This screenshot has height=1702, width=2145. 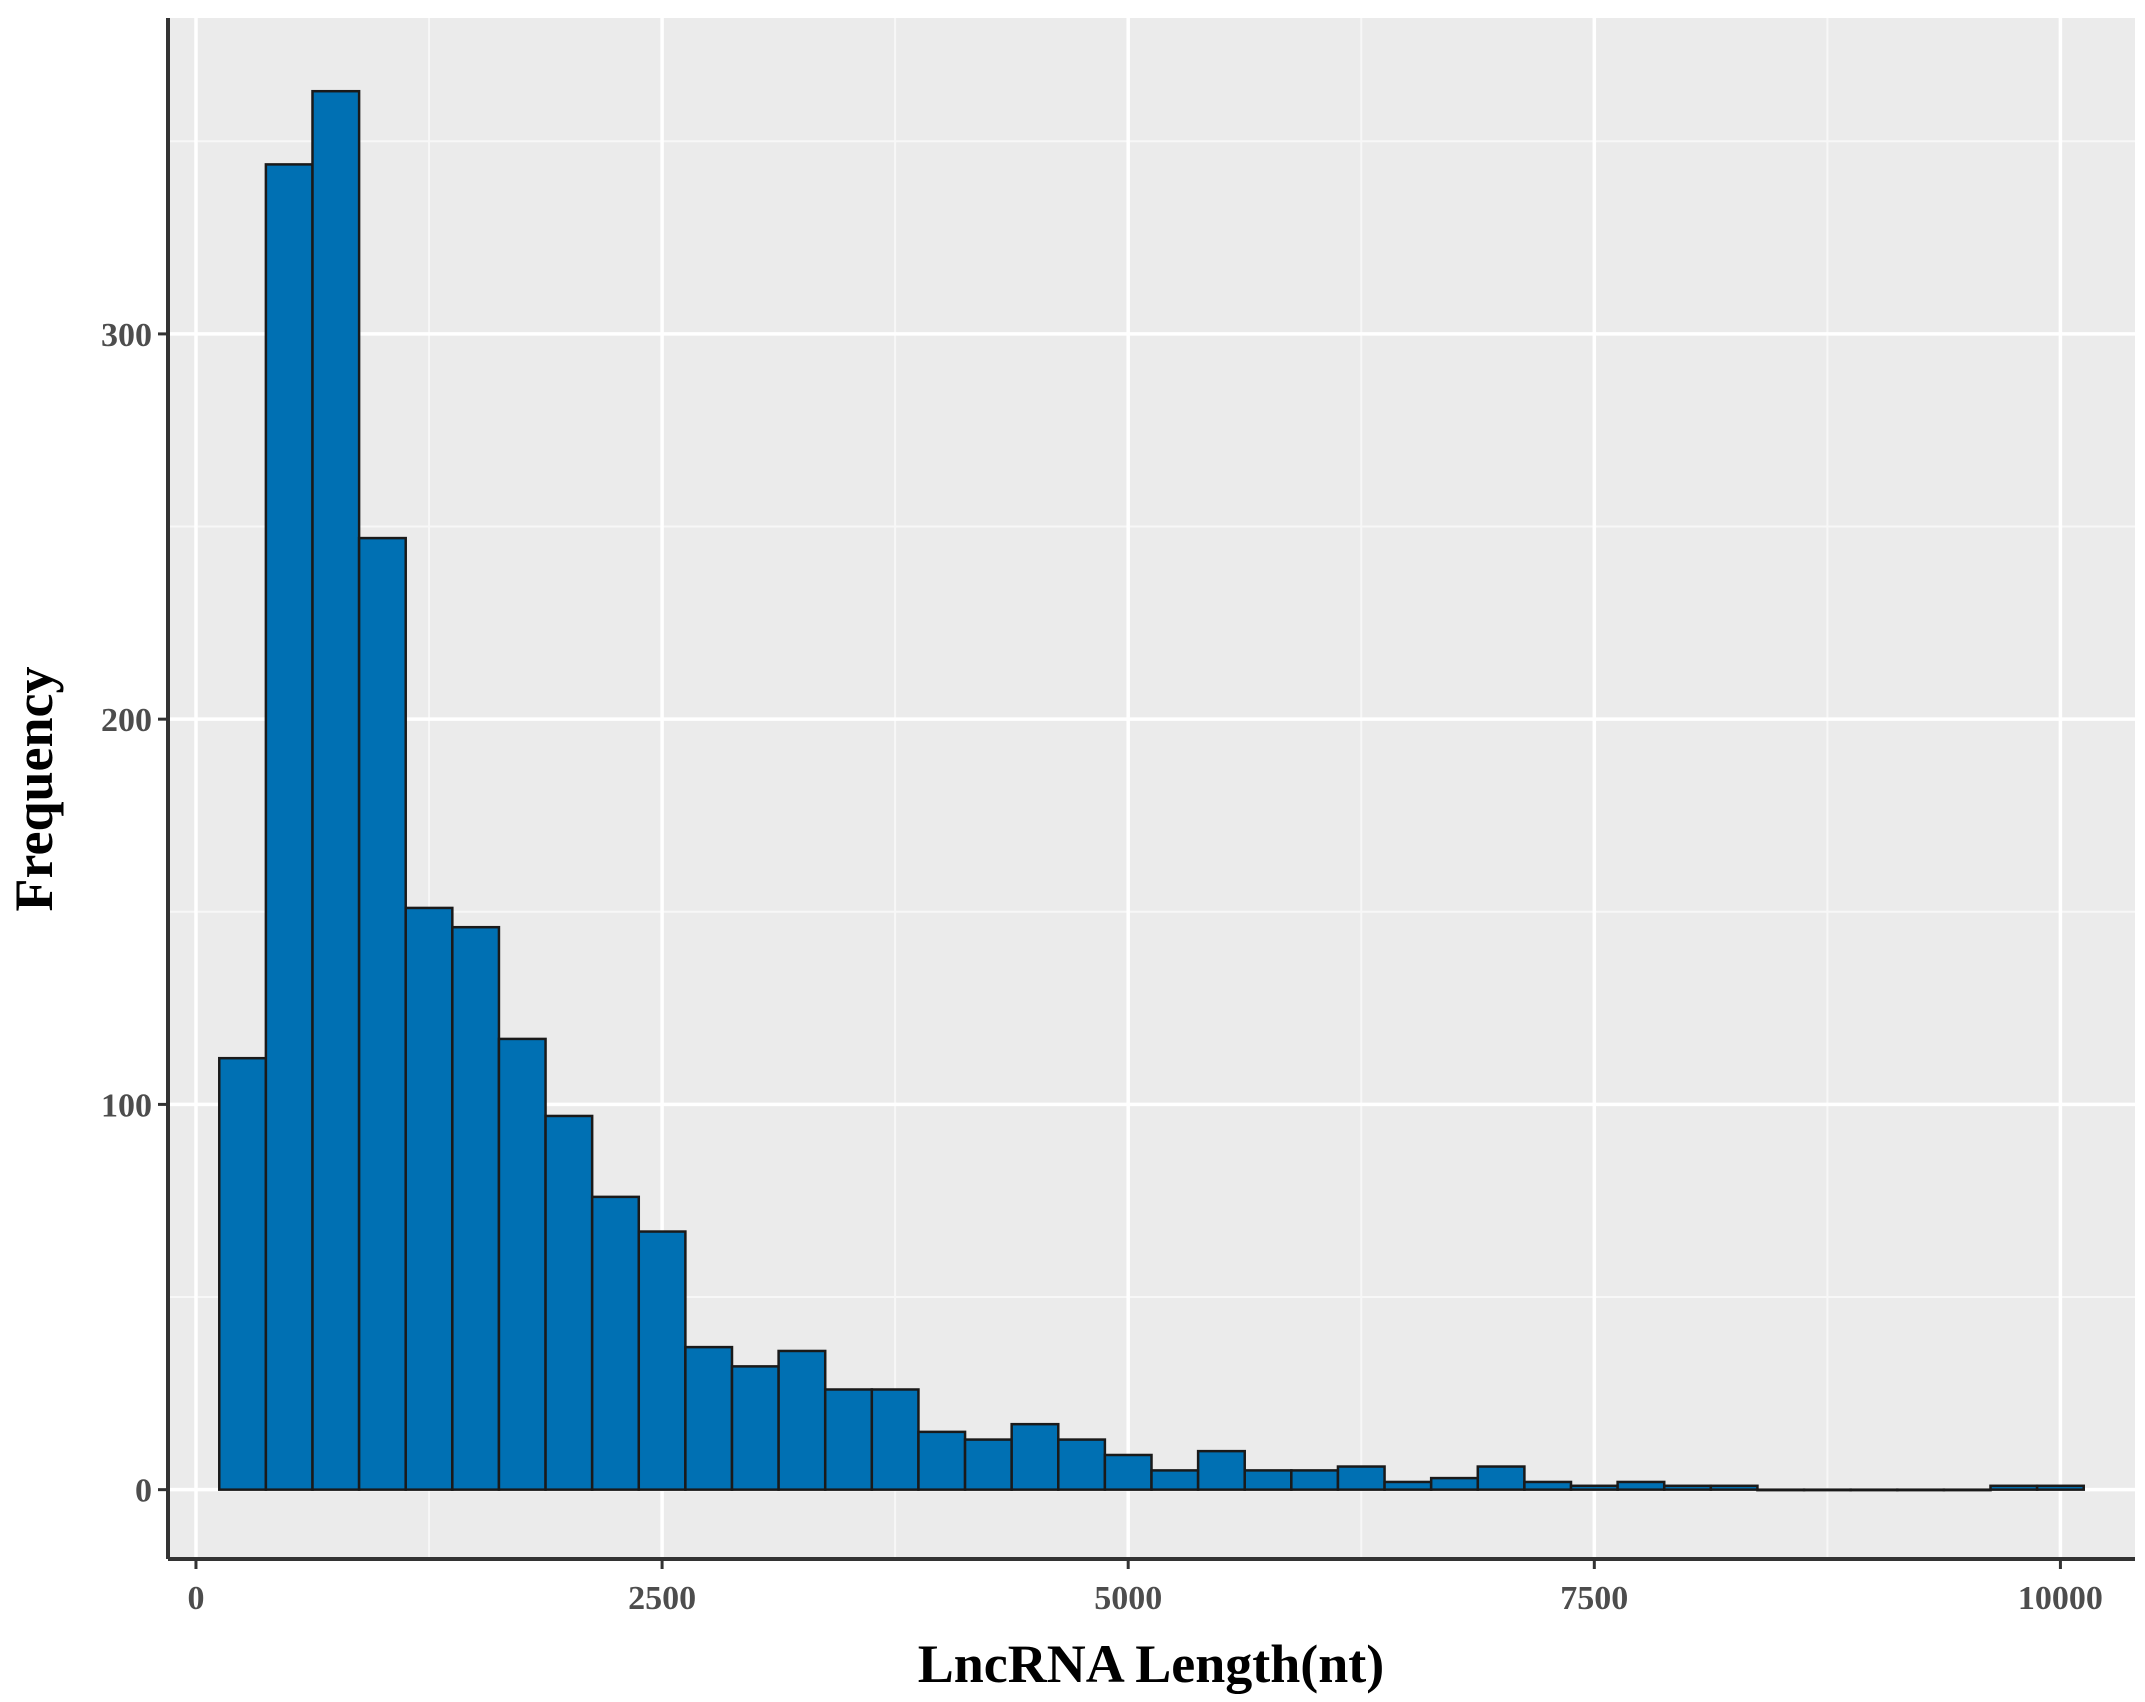 I want to click on x-tick-label: 7500, so click(x=1594, y=1598).